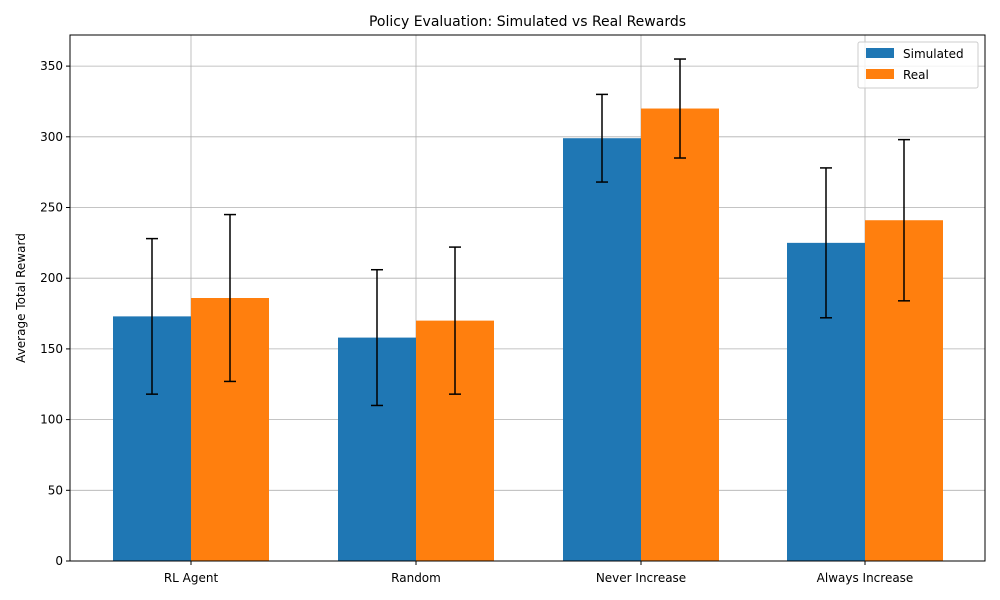 This screenshot has width=1000, height=600. Describe the element at coordinates (918, 65) in the screenshot. I see `legend: Simulated Real` at that location.